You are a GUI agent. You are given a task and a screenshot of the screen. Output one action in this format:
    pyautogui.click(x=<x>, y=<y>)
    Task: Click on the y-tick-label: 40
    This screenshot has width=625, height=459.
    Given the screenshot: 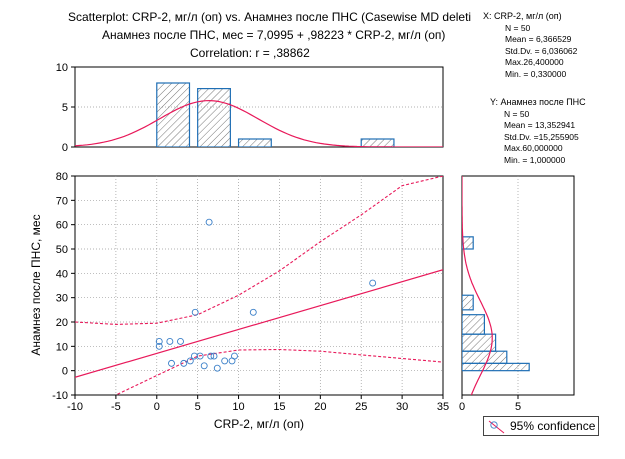 What is the action you would take?
    pyautogui.click(x=62, y=274)
    